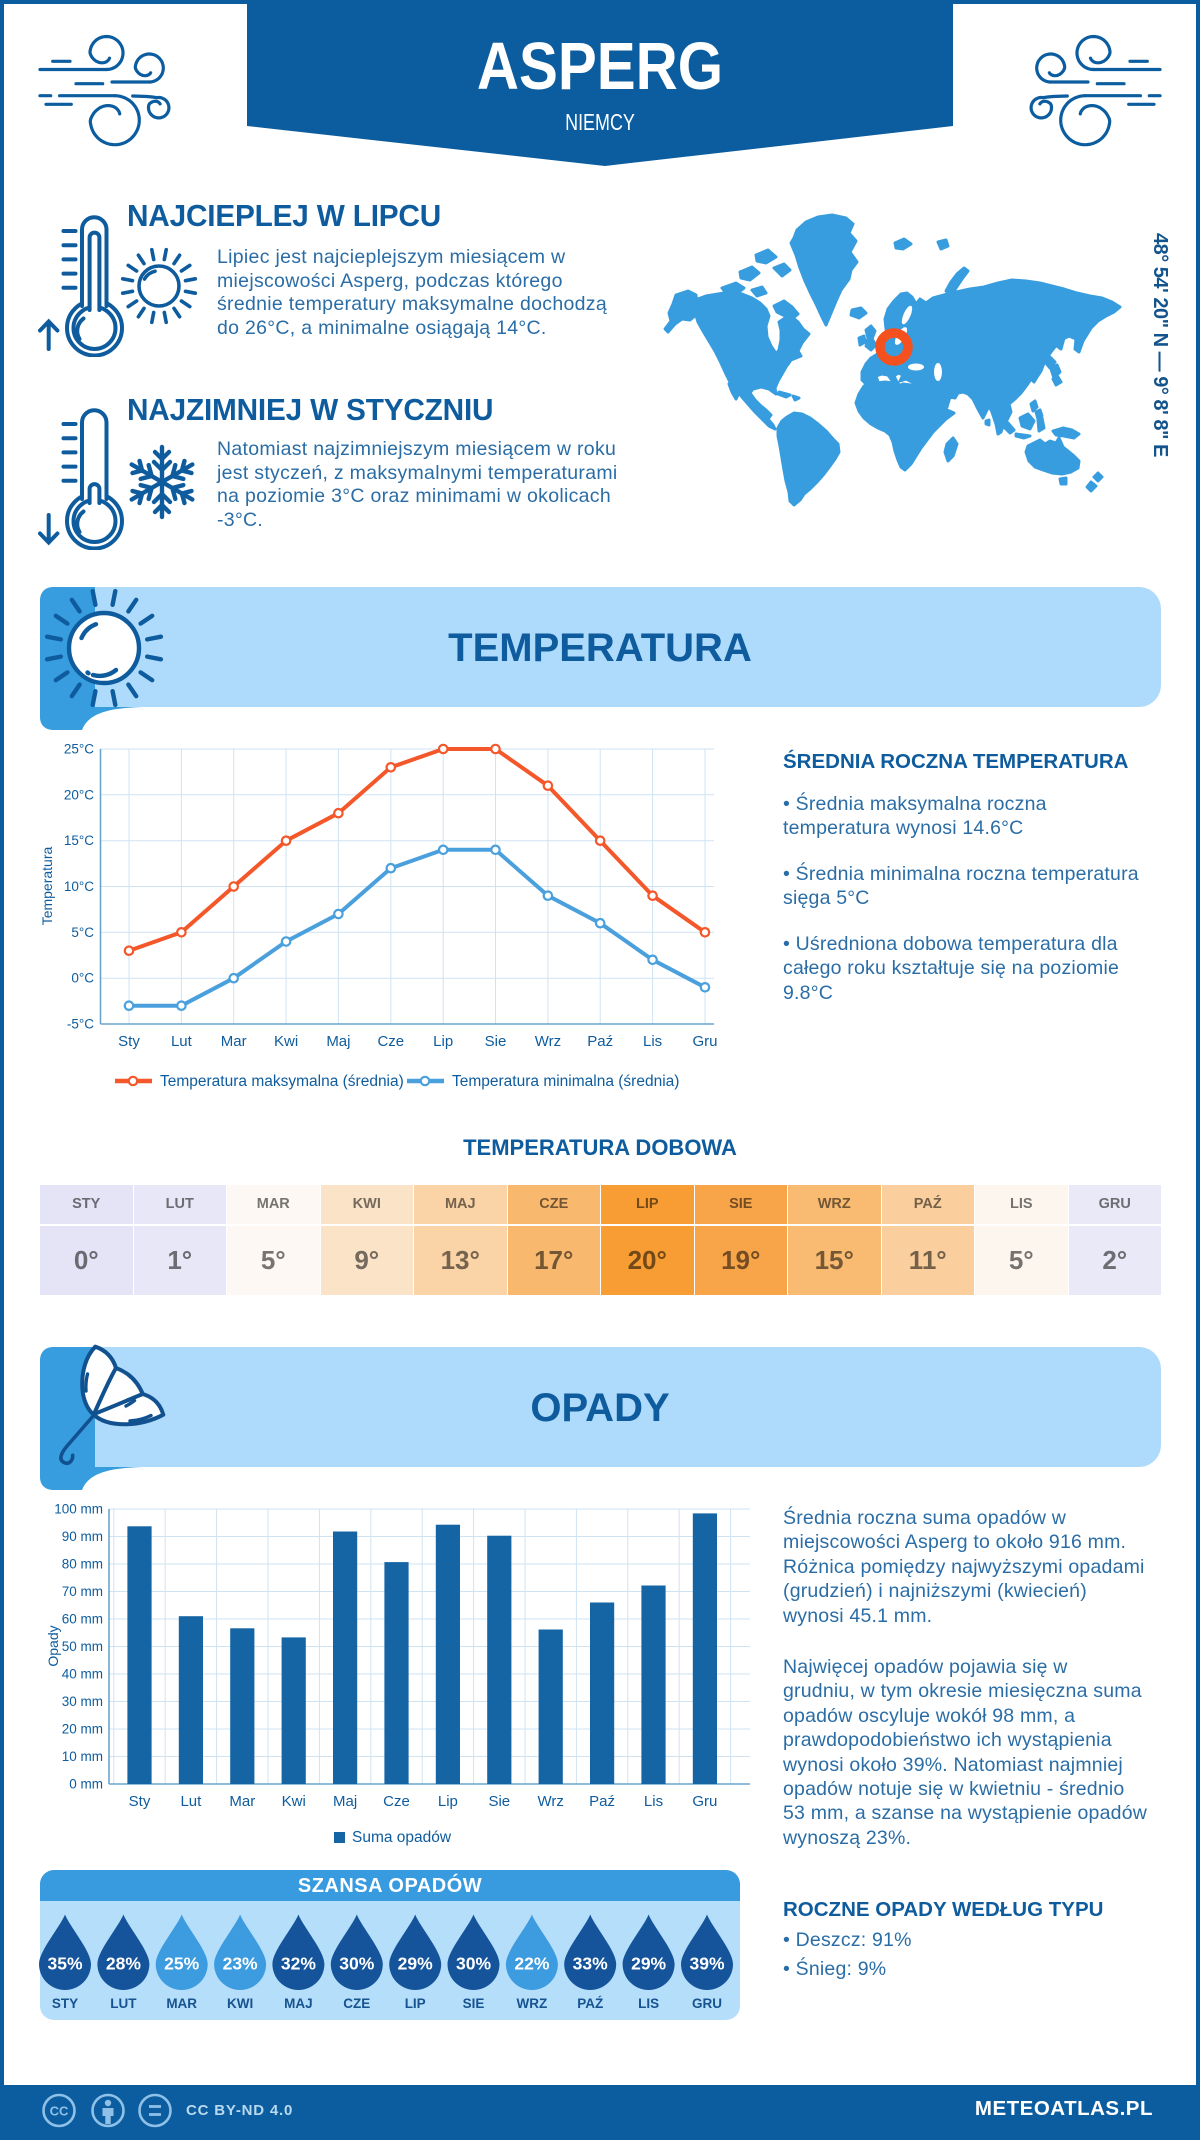 The height and width of the screenshot is (2140, 1200). I want to click on svg-text: 25°C, so click(79, 749).